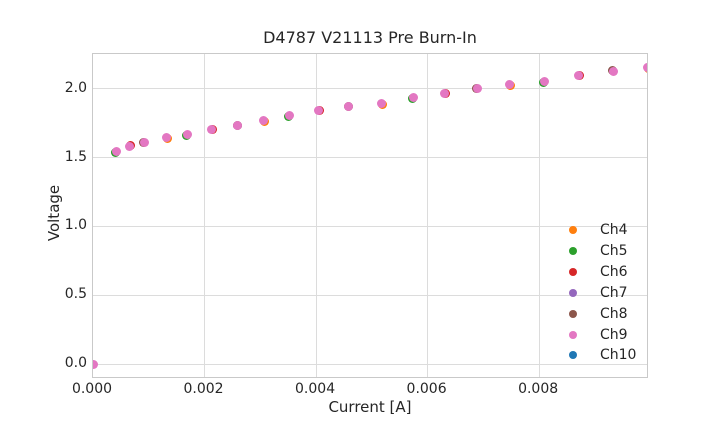  What do you see at coordinates (75, 363) in the screenshot?
I see `y-tick-label: 0.0` at bounding box center [75, 363].